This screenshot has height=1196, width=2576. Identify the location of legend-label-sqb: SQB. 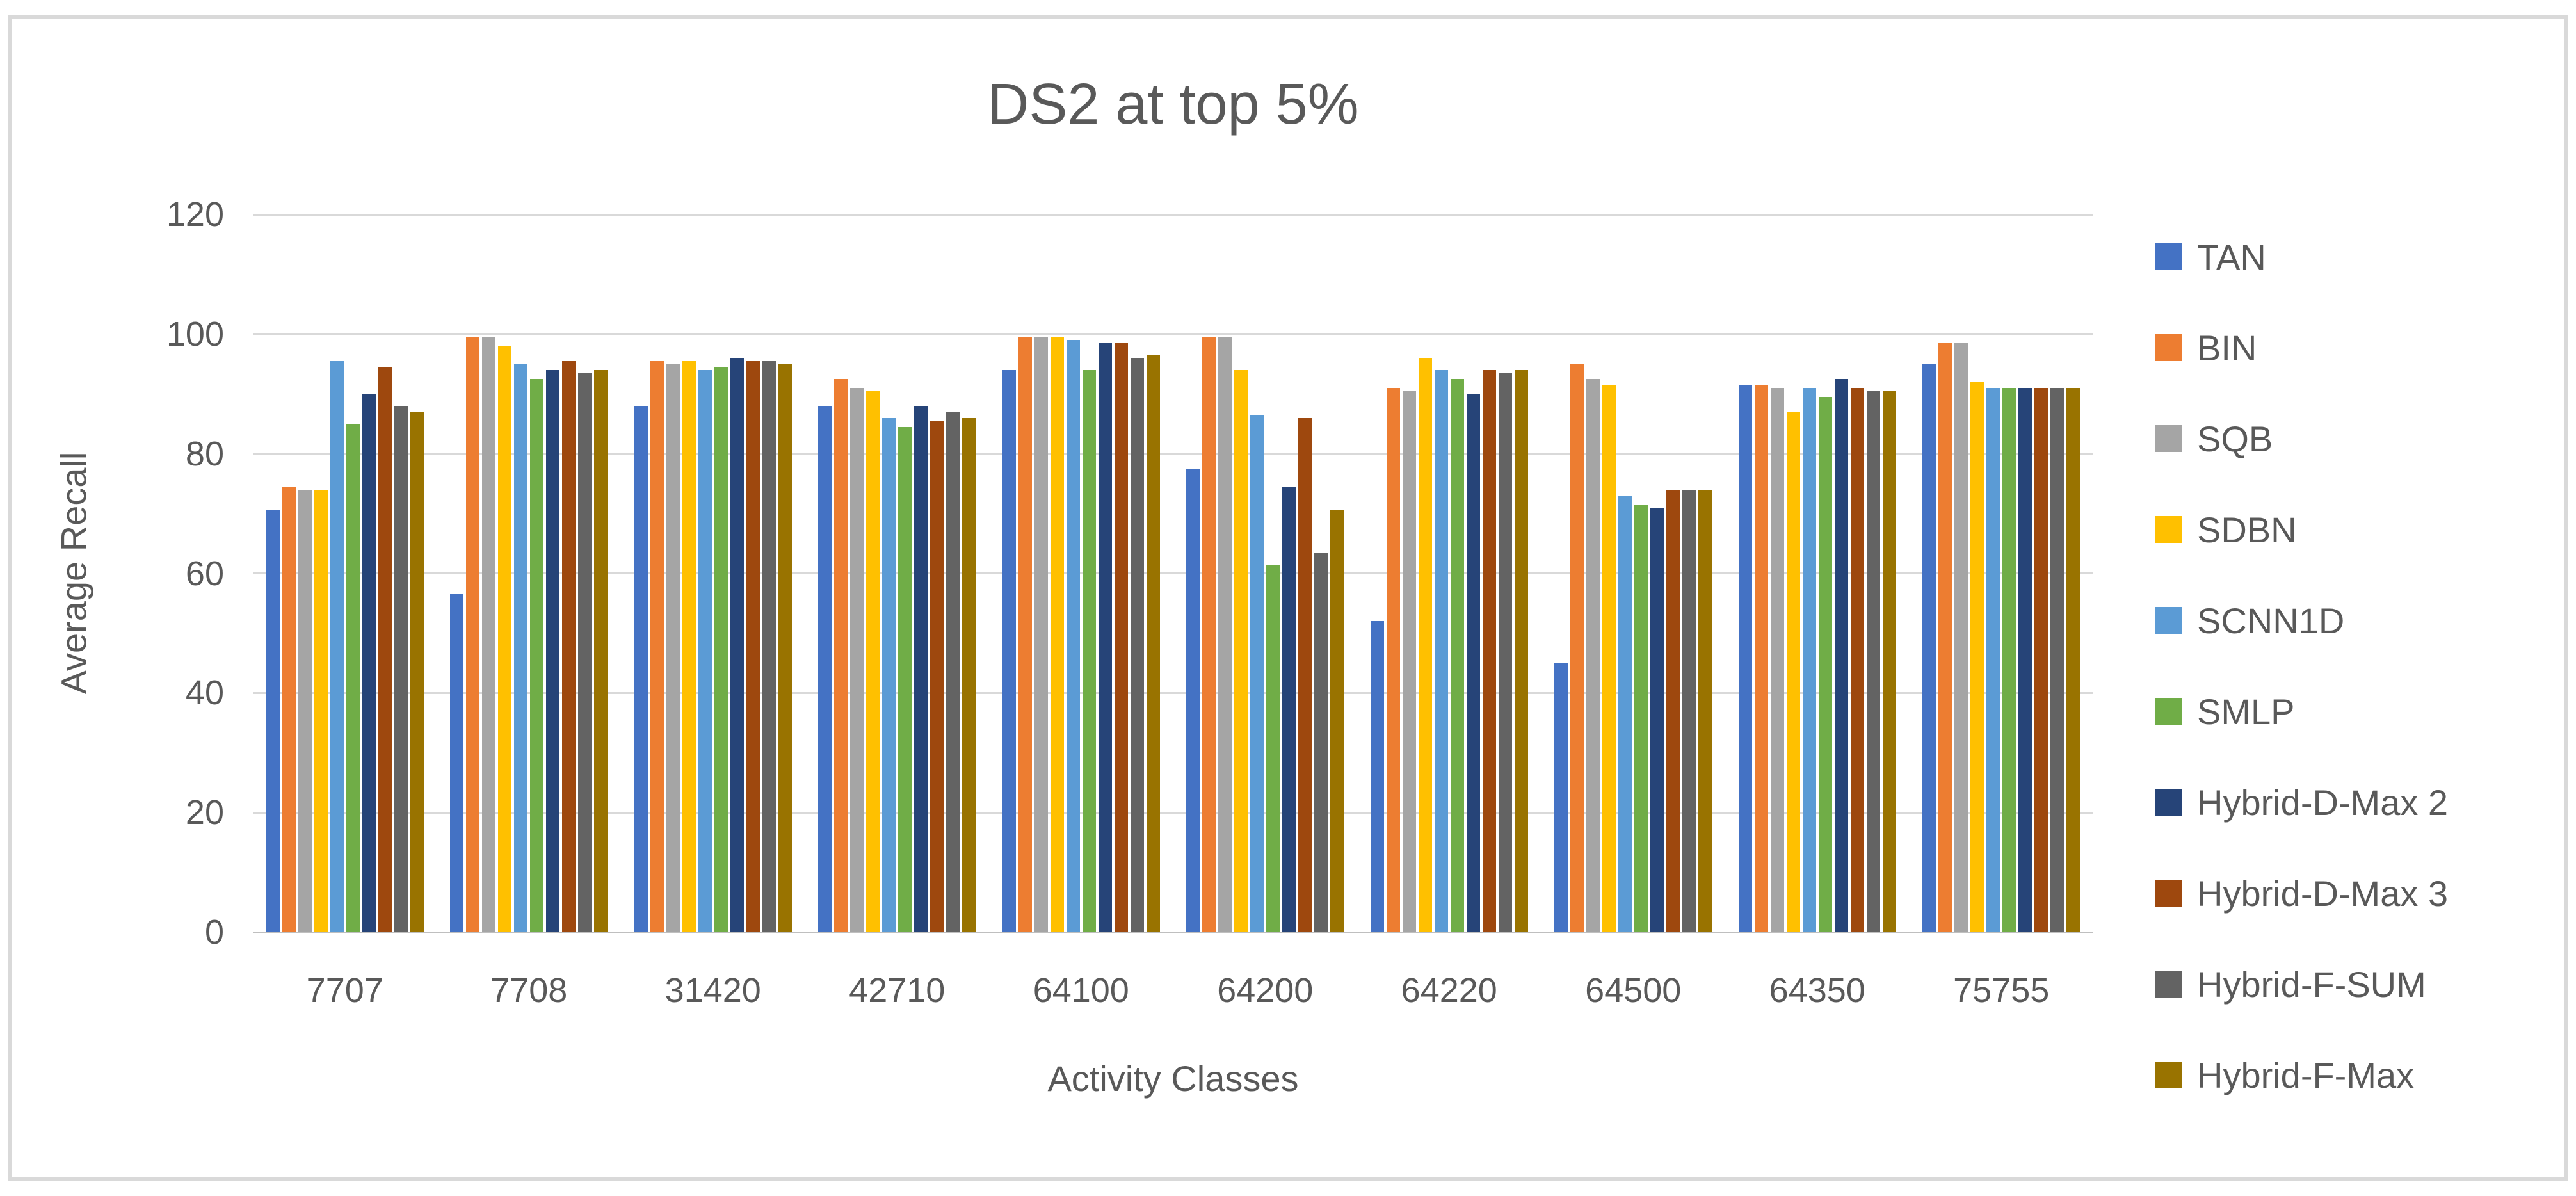
(2235, 438).